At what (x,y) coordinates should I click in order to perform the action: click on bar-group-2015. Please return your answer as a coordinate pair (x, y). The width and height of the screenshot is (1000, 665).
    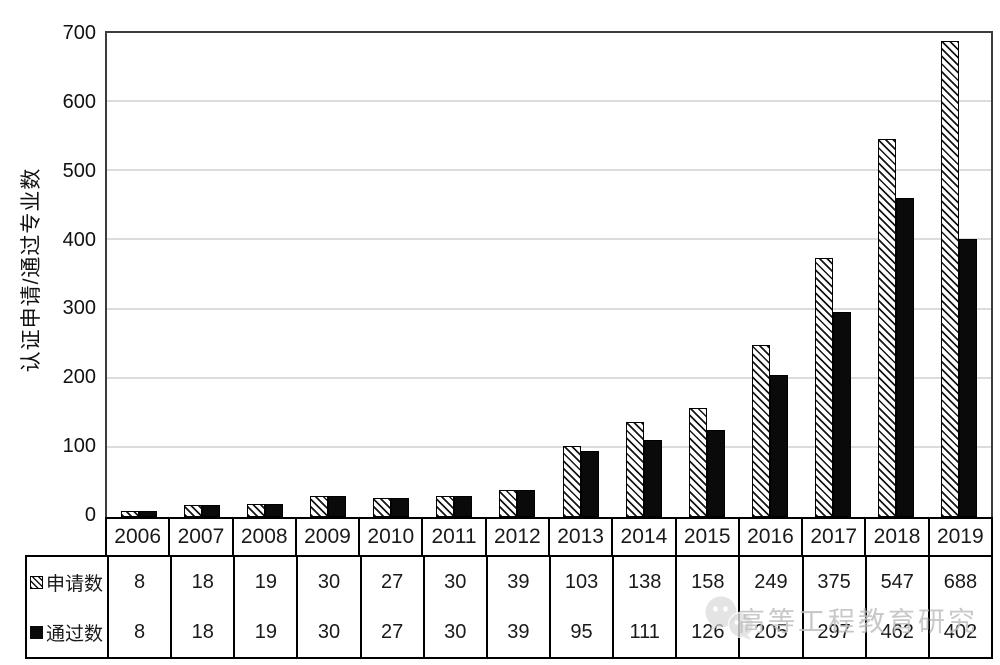
    Looking at the image, I should click on (706, 275).